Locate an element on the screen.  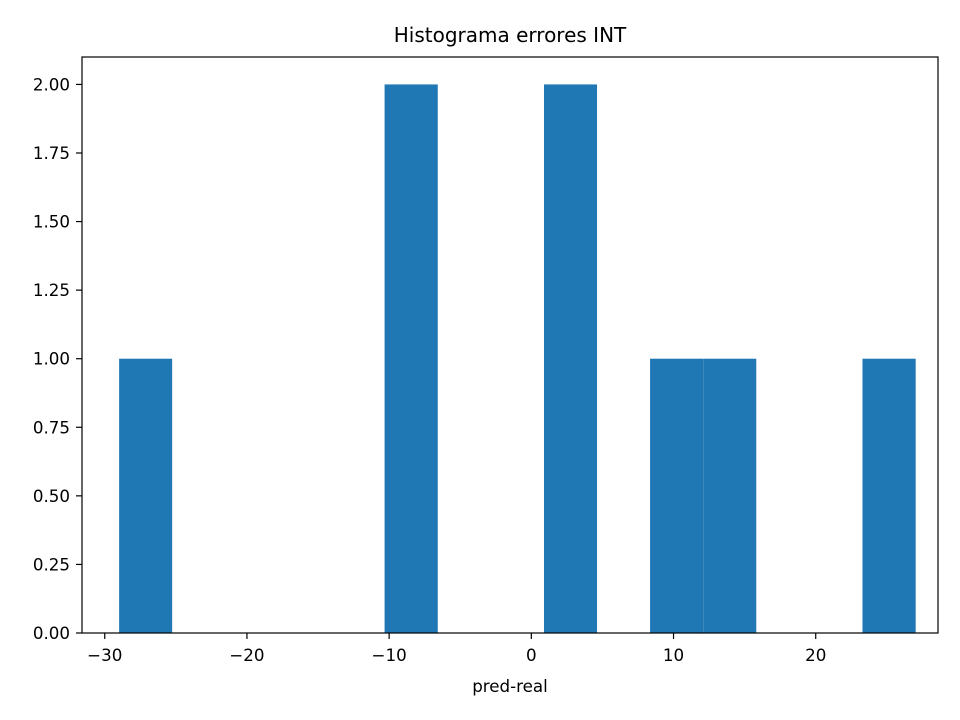
y-tick-label: 1.75 is located at coordinates (51, 153).